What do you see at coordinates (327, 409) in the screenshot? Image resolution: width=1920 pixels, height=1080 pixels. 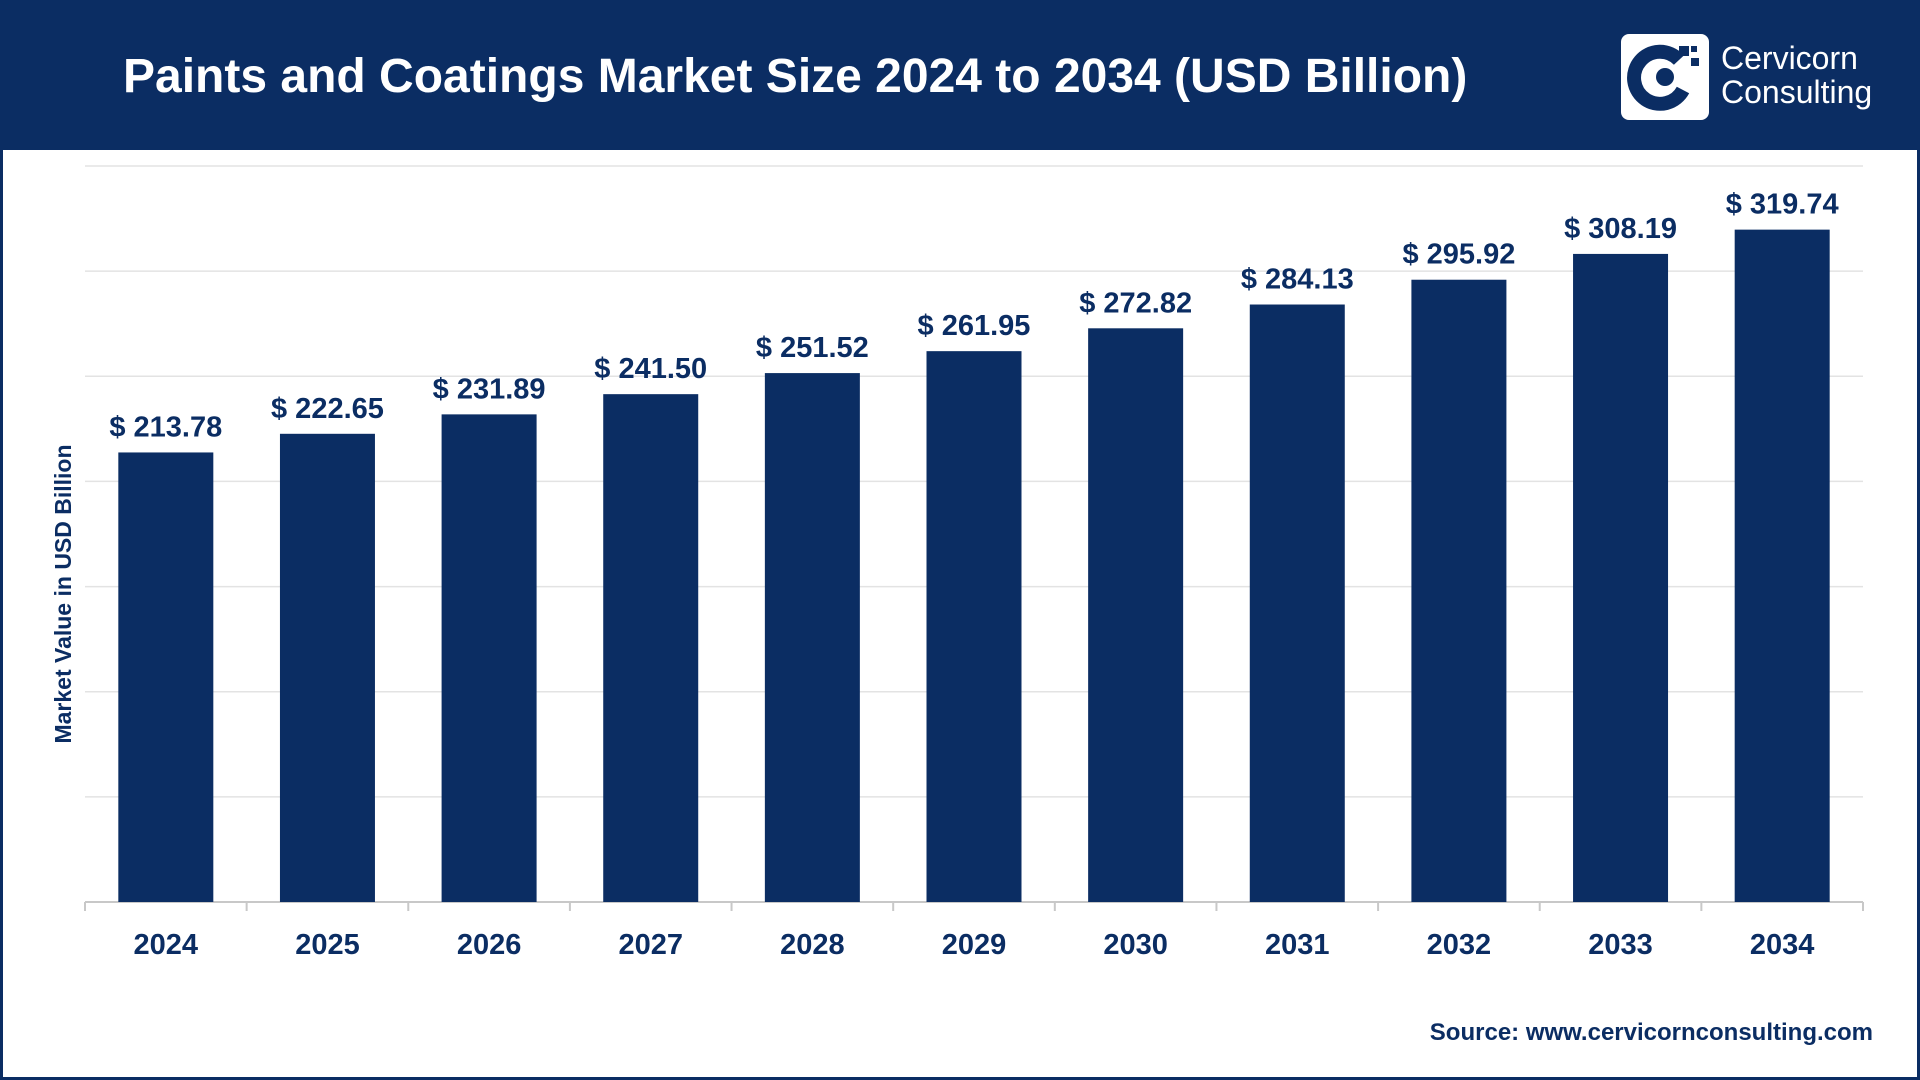 I see `data-label: $ 222.65` at bounding box center [327, 409].